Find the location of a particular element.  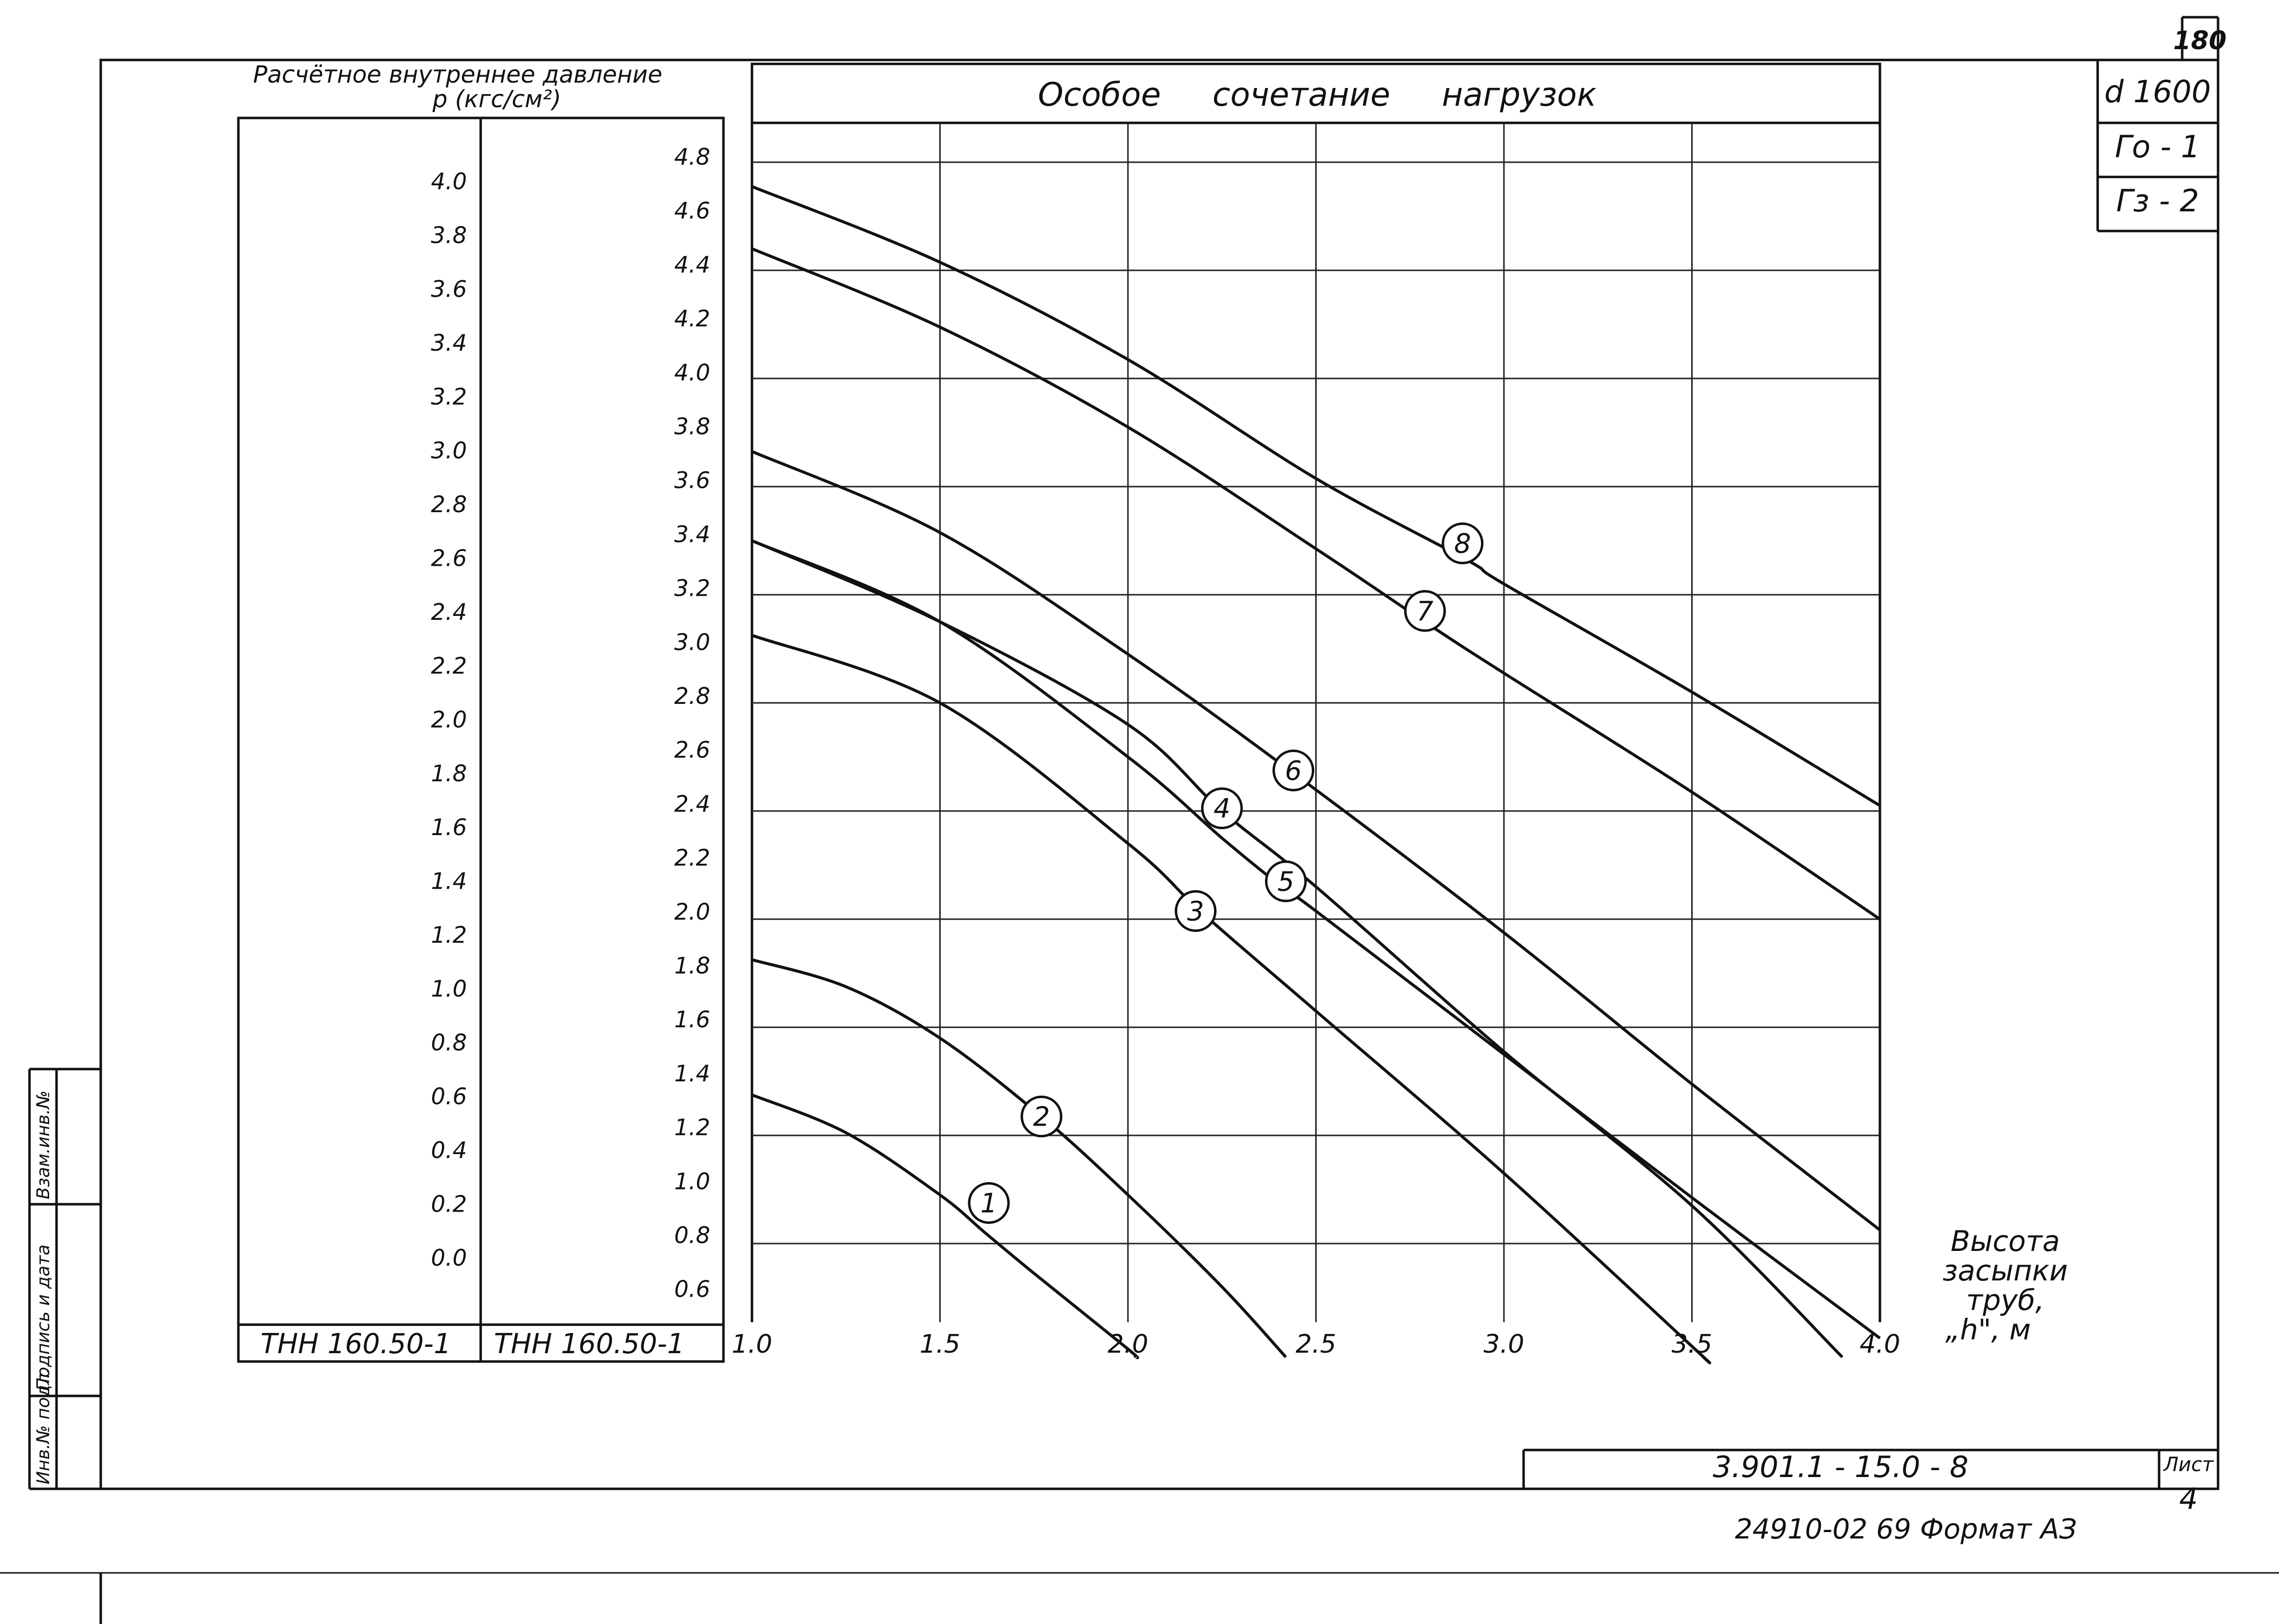

pressure-col1-tick: 0.8 is located at coordinates (449, 1042).